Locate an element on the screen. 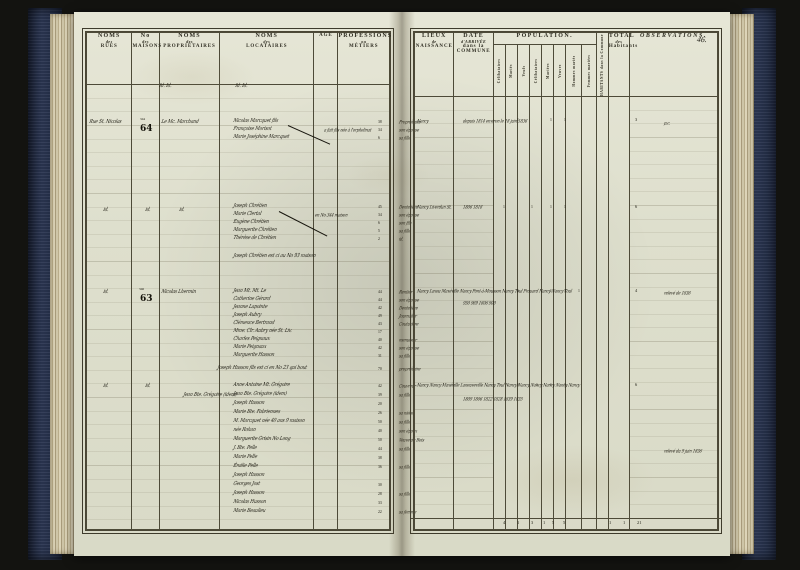 The image size is (800, 570). block-3-locataire-6: Charles Peignaux is located at coordinates (251, 339).